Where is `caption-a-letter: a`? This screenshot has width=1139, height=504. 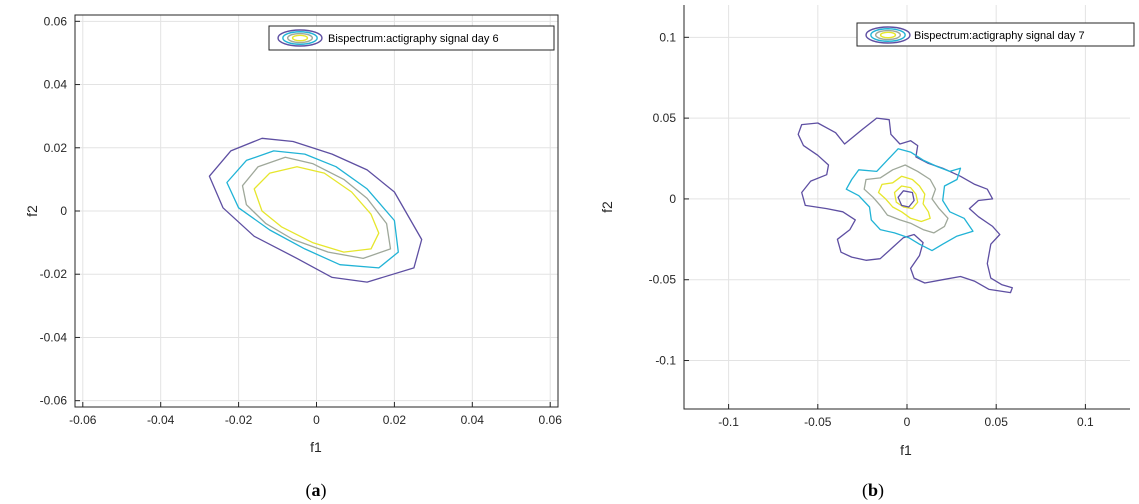
caption-a-letter: a is located at coordinates (316, 490).